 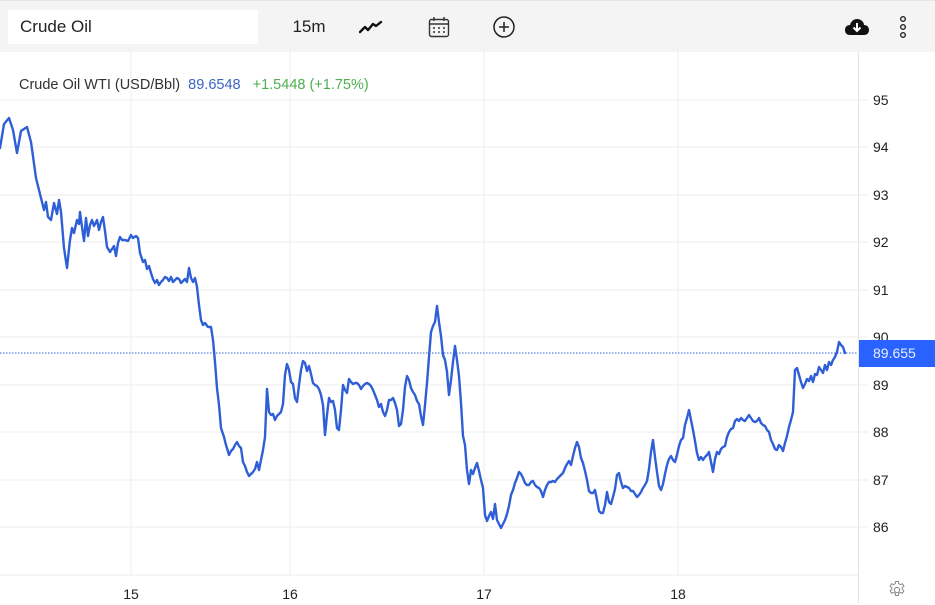 What do you see at coordinates (881, 432) in the screenshot?
I see `y-tick: 88` at bounding box center [881, 432].